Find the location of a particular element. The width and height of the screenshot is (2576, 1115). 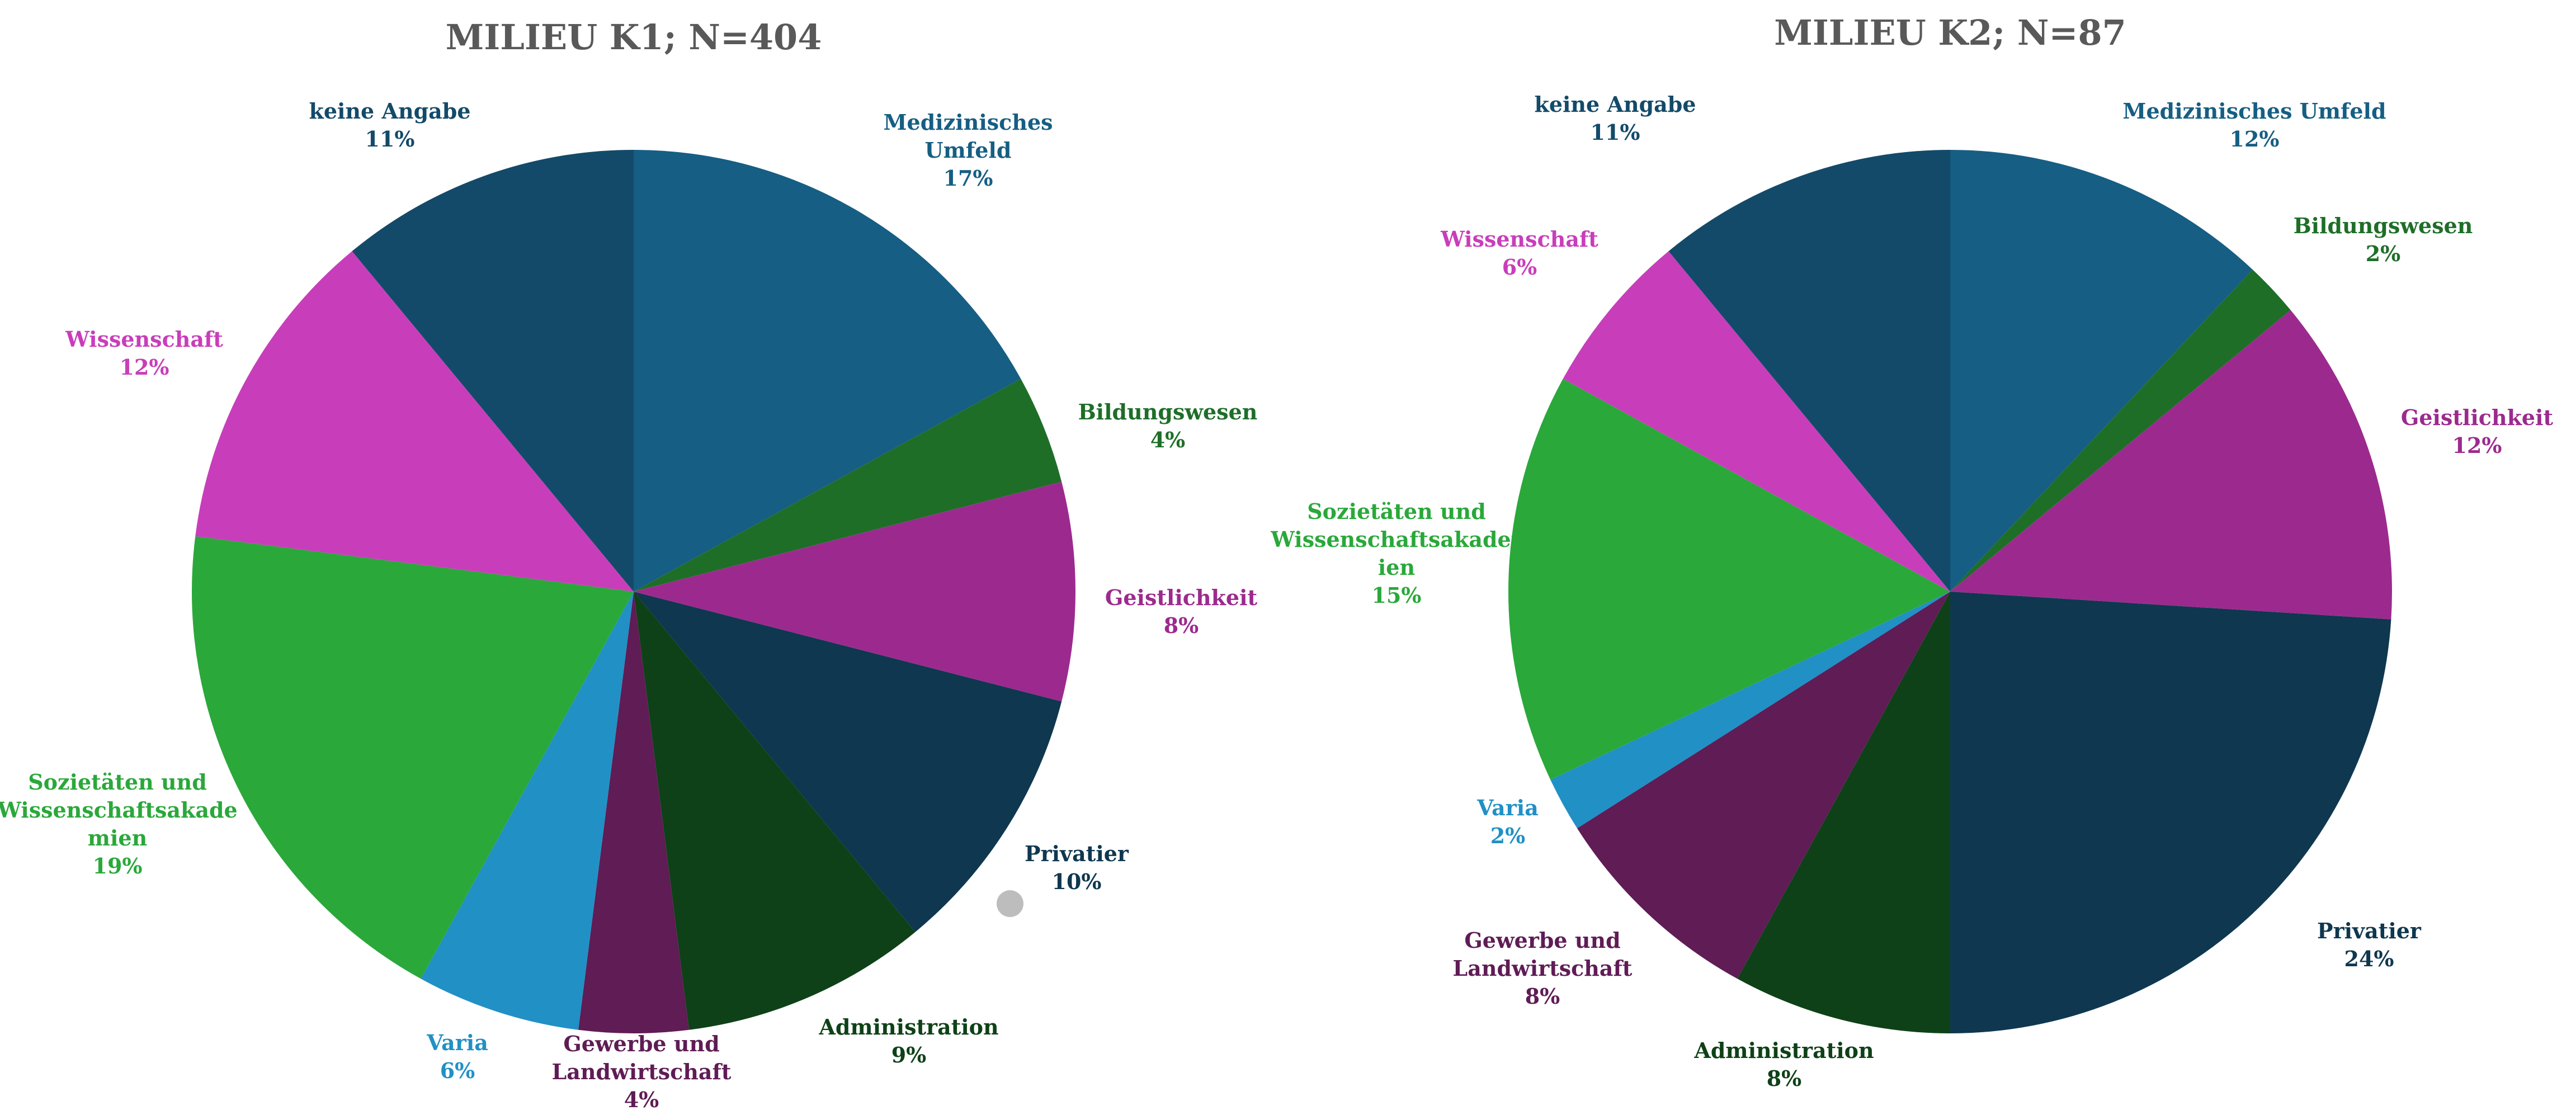

data-label-category: Wissenschaftsakader is located at coordinates (1396, 539).